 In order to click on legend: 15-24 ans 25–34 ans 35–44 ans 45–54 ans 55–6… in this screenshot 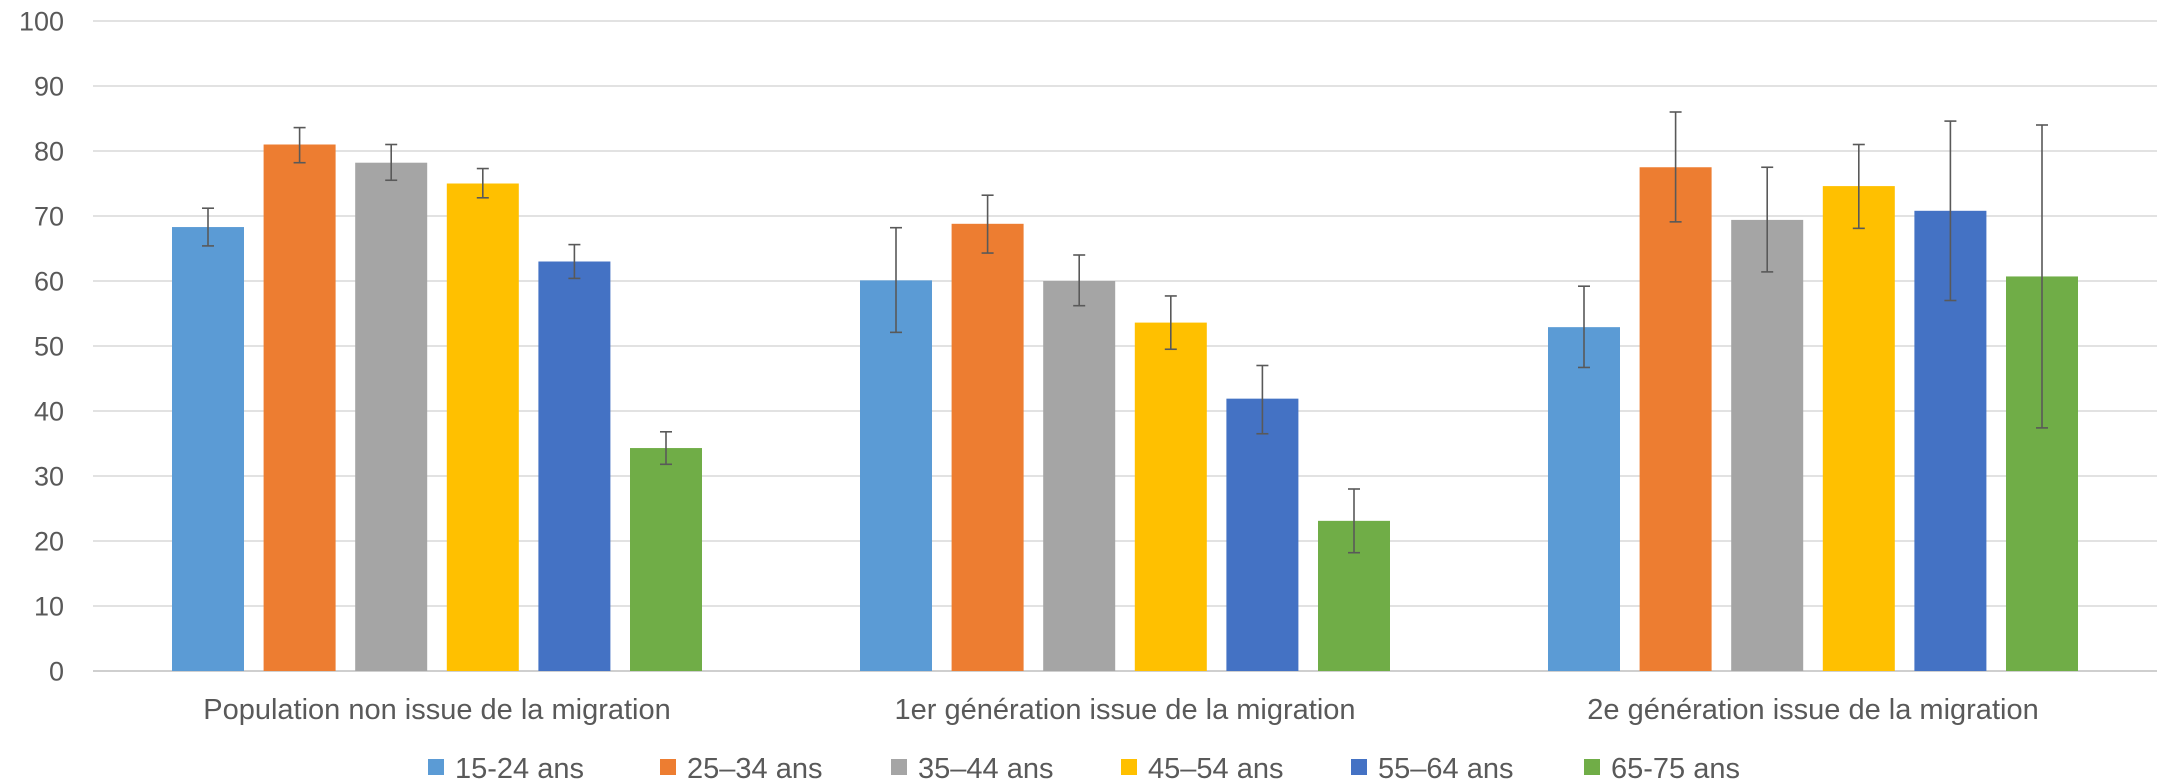, I will do `click(1084, 768)`.